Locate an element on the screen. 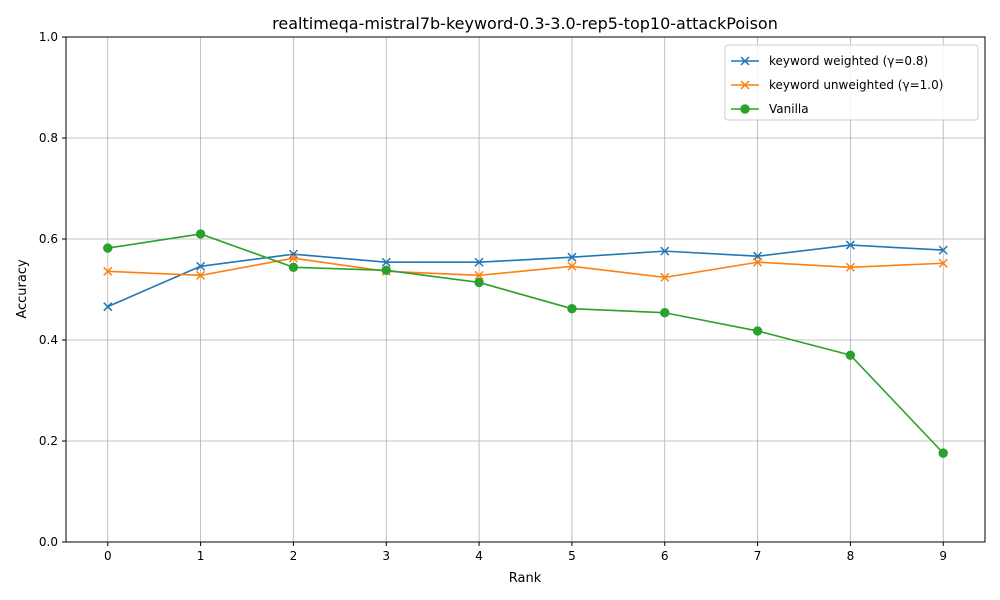 This screenshot has height=600, width=1000. y-tick-label: 0.6 is located at coordinates (48, 239).